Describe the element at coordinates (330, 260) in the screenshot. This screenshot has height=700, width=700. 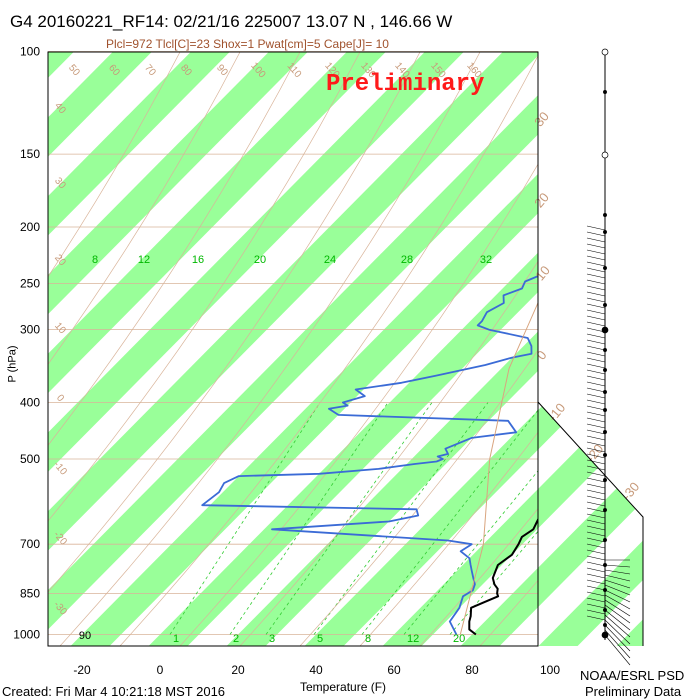
I see `isotherm-label: 24` at that location.